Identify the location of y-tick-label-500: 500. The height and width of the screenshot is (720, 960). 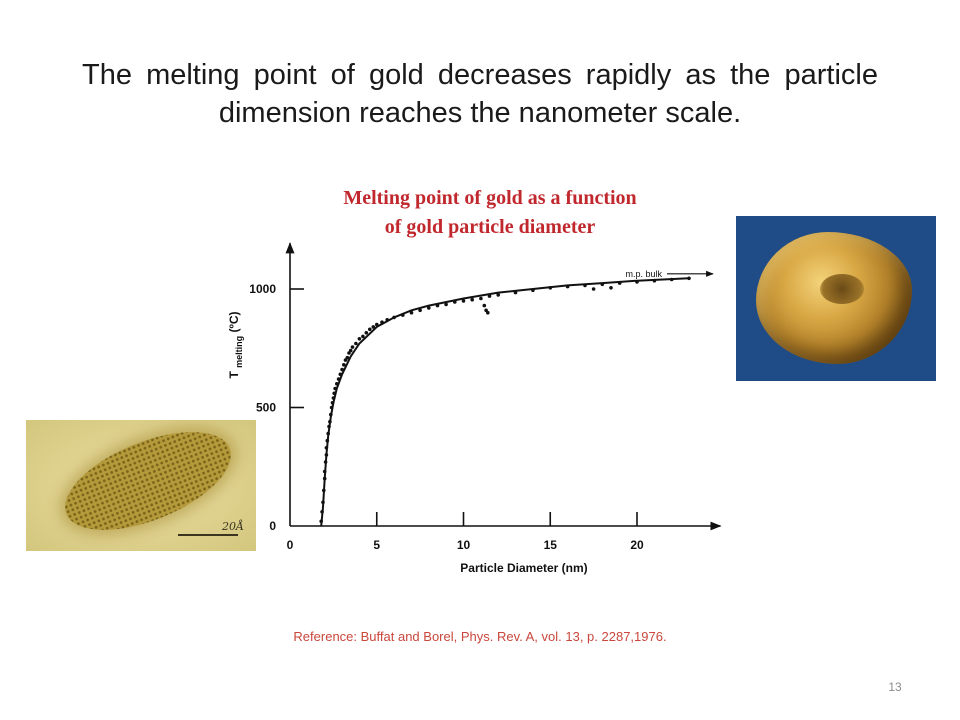
(266, 408).